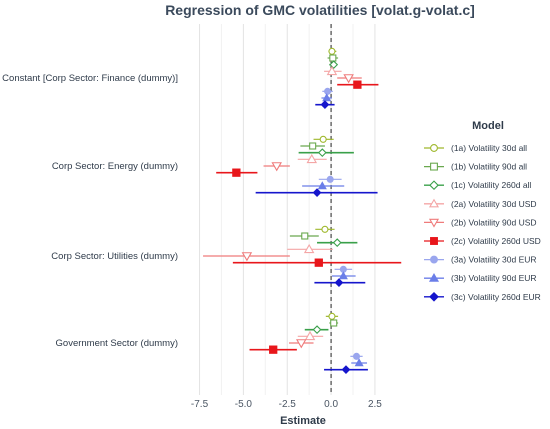  I want to click on x-tick-label: -5.0, so click(244, 404).